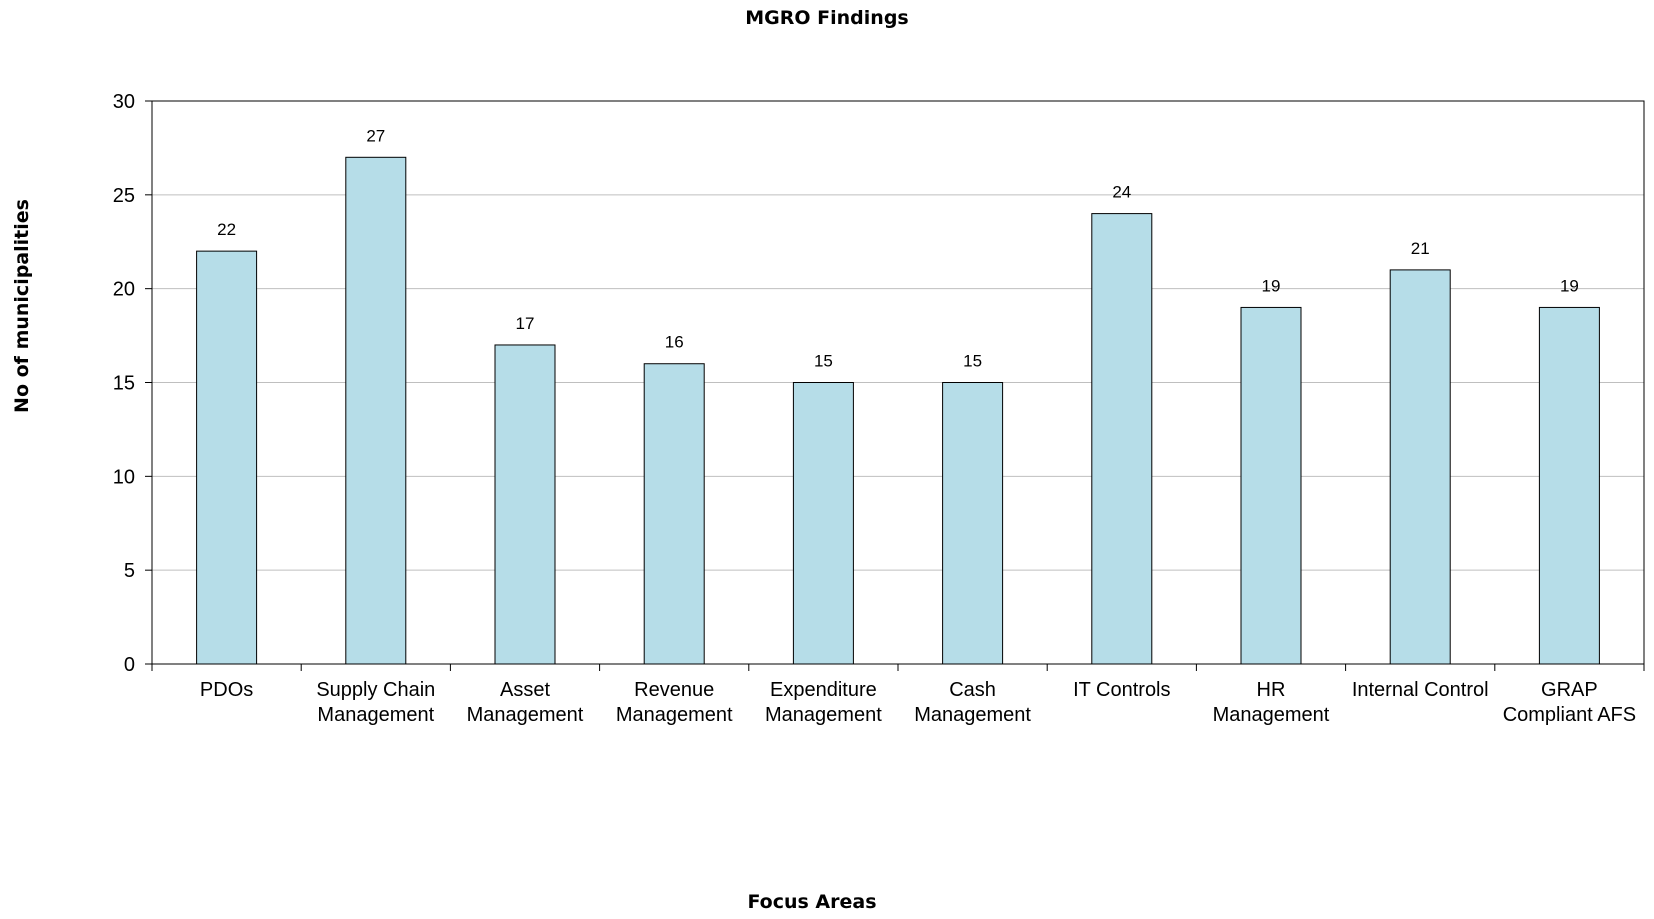 The height and width of the screenshot is (919, 1654). What do you see at coordinates (972, 690) in the screenshot?
I see `x-tick-label-line: Cash` at bounding box center [972, 690].